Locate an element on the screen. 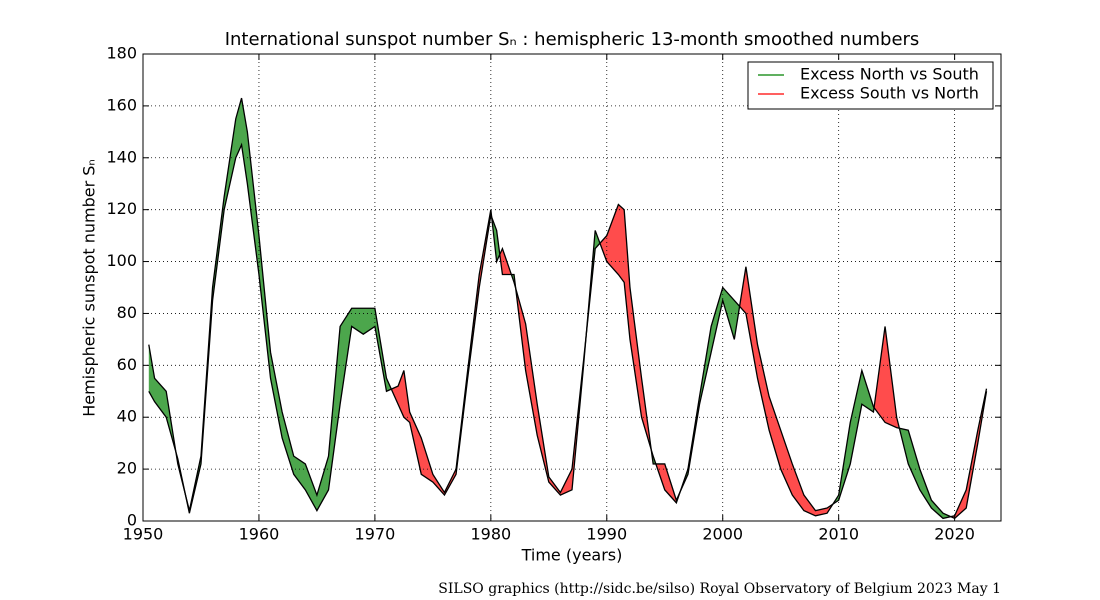 Image resolution: width=1100 pixels, height=600 pixels. y-axis-label: Hemispheric sunspot number Sₙ is located at coordinates (89, 288).